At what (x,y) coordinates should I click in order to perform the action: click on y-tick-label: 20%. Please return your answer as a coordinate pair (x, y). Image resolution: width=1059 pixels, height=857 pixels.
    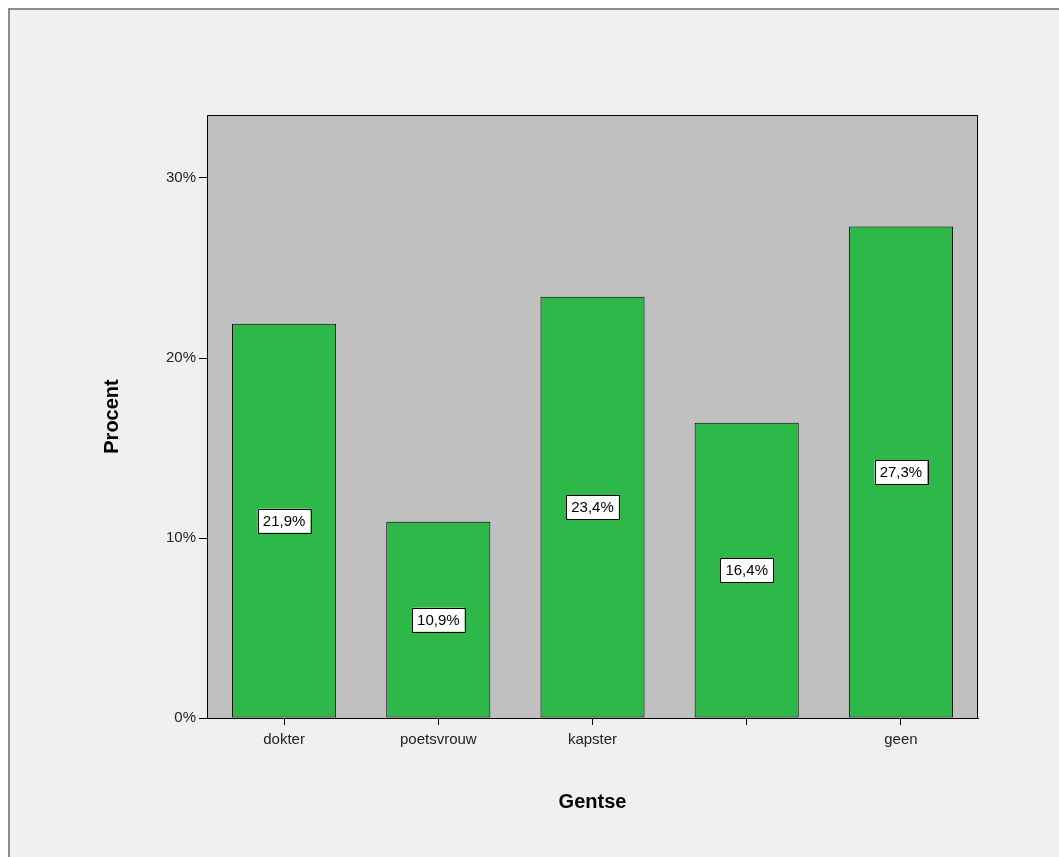
    Looking at the image, I should click on (180, 357).